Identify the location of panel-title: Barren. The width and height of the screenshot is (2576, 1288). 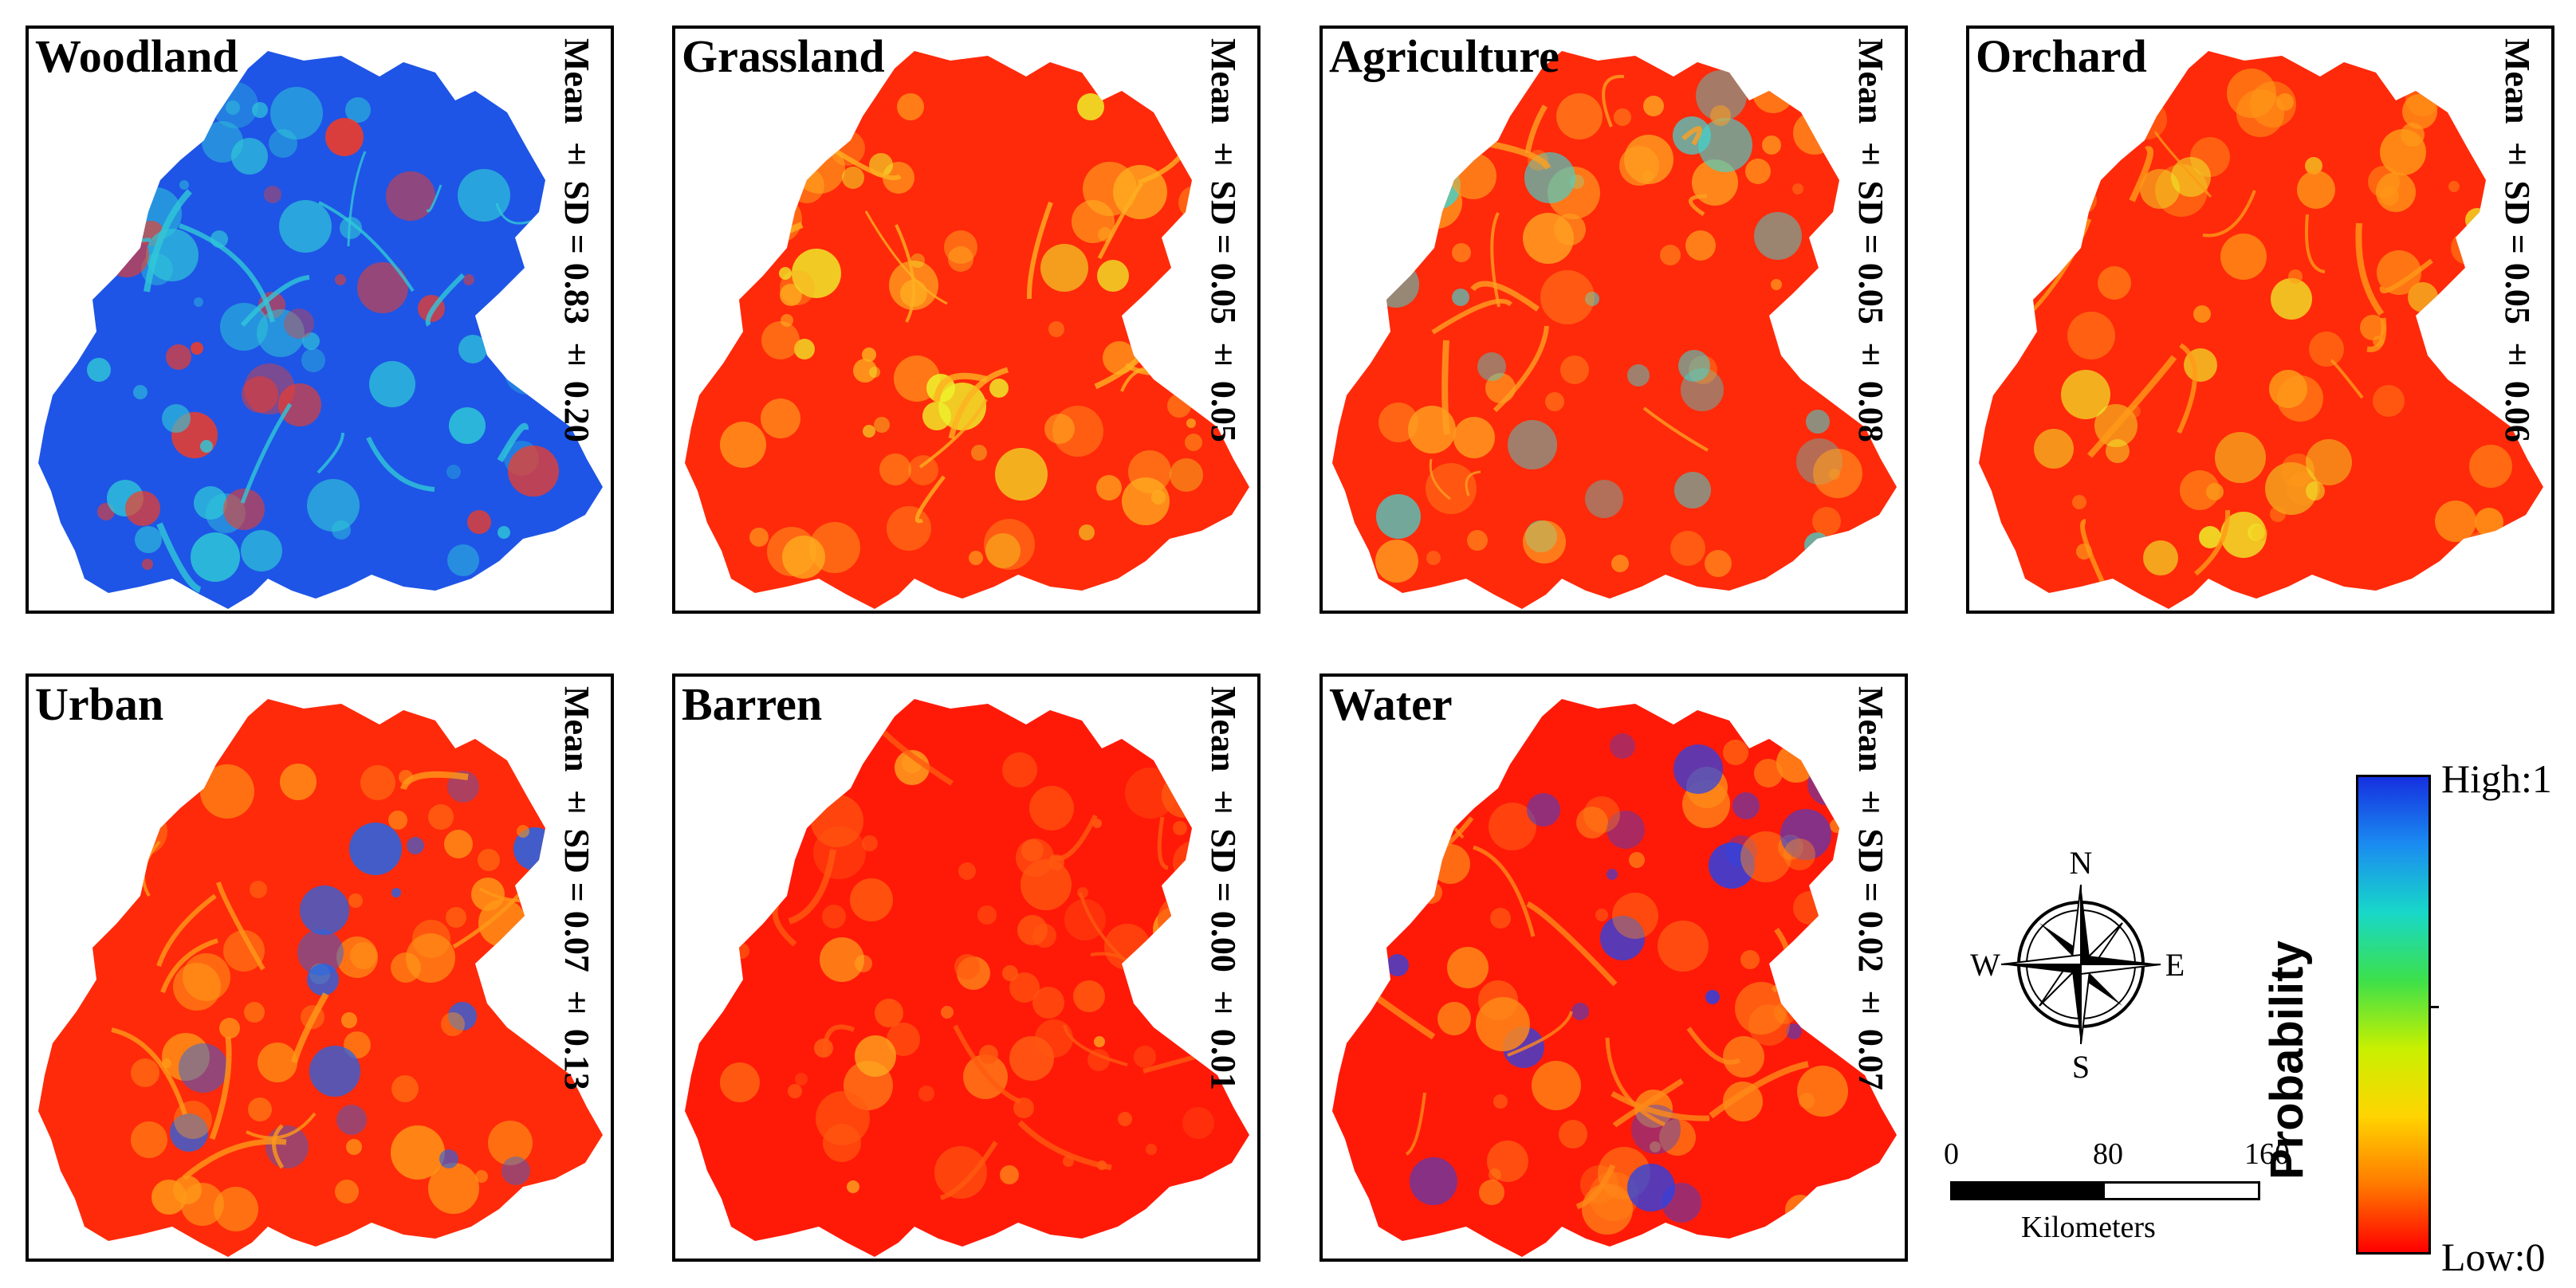
(753, 704).